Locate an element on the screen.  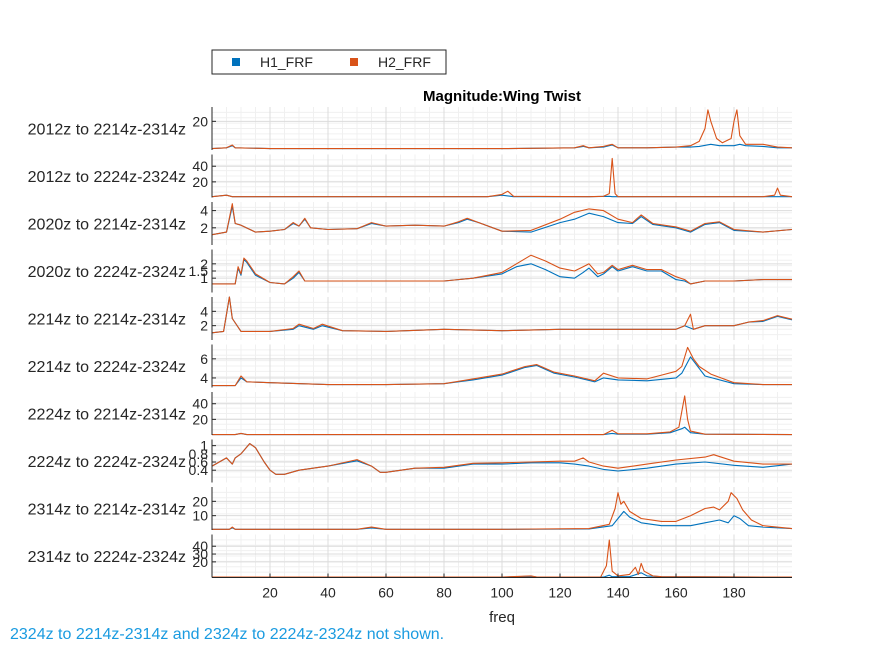
subplot-label: 2214z to 2214z-2314z is located at coordinates (107, 320).